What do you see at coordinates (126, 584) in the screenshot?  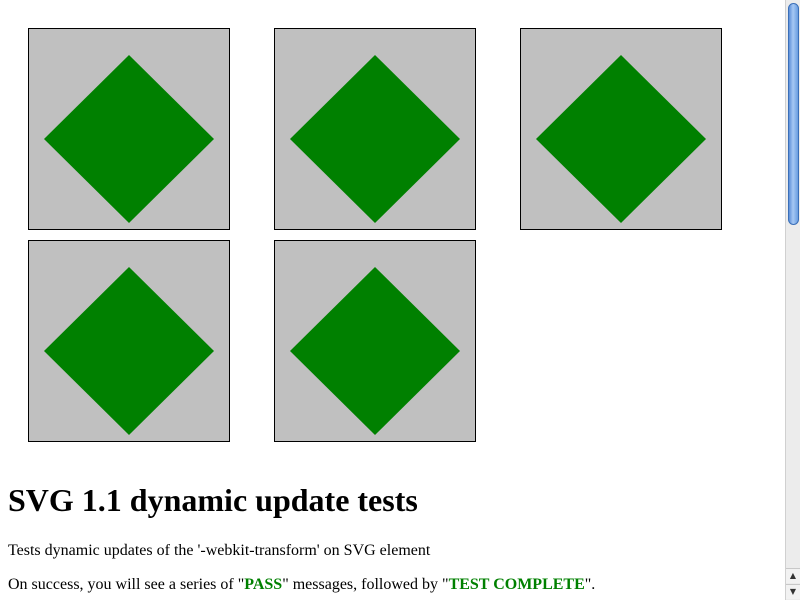 I see `success-prefix: On success, you will see a series of "` at bounding box center [126, 584].